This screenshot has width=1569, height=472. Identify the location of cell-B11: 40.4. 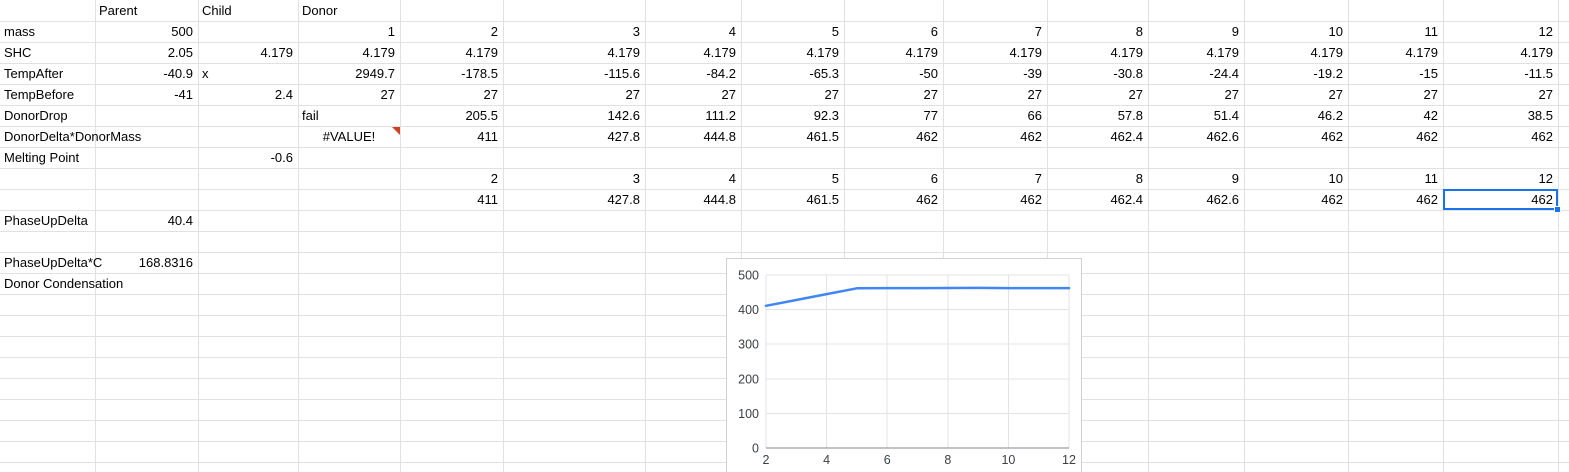
(180, 220).